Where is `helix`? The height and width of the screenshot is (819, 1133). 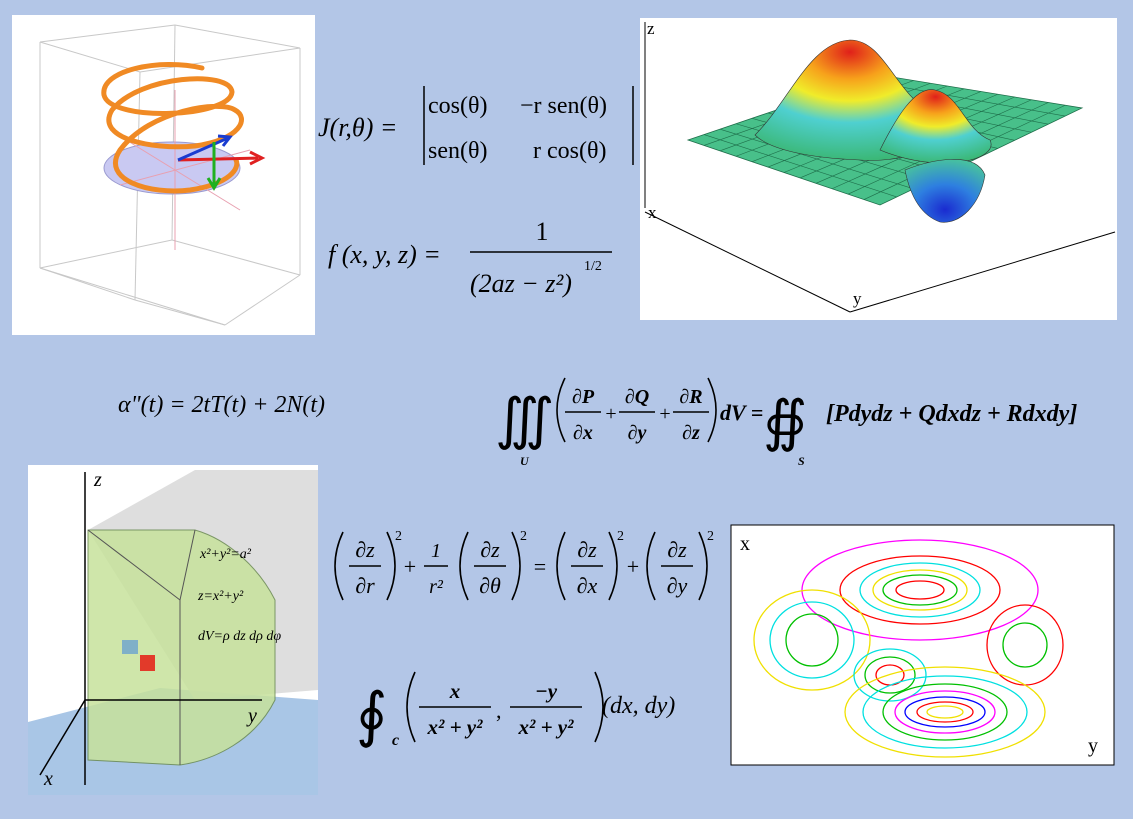
helix is located at coordinates (172, 127).